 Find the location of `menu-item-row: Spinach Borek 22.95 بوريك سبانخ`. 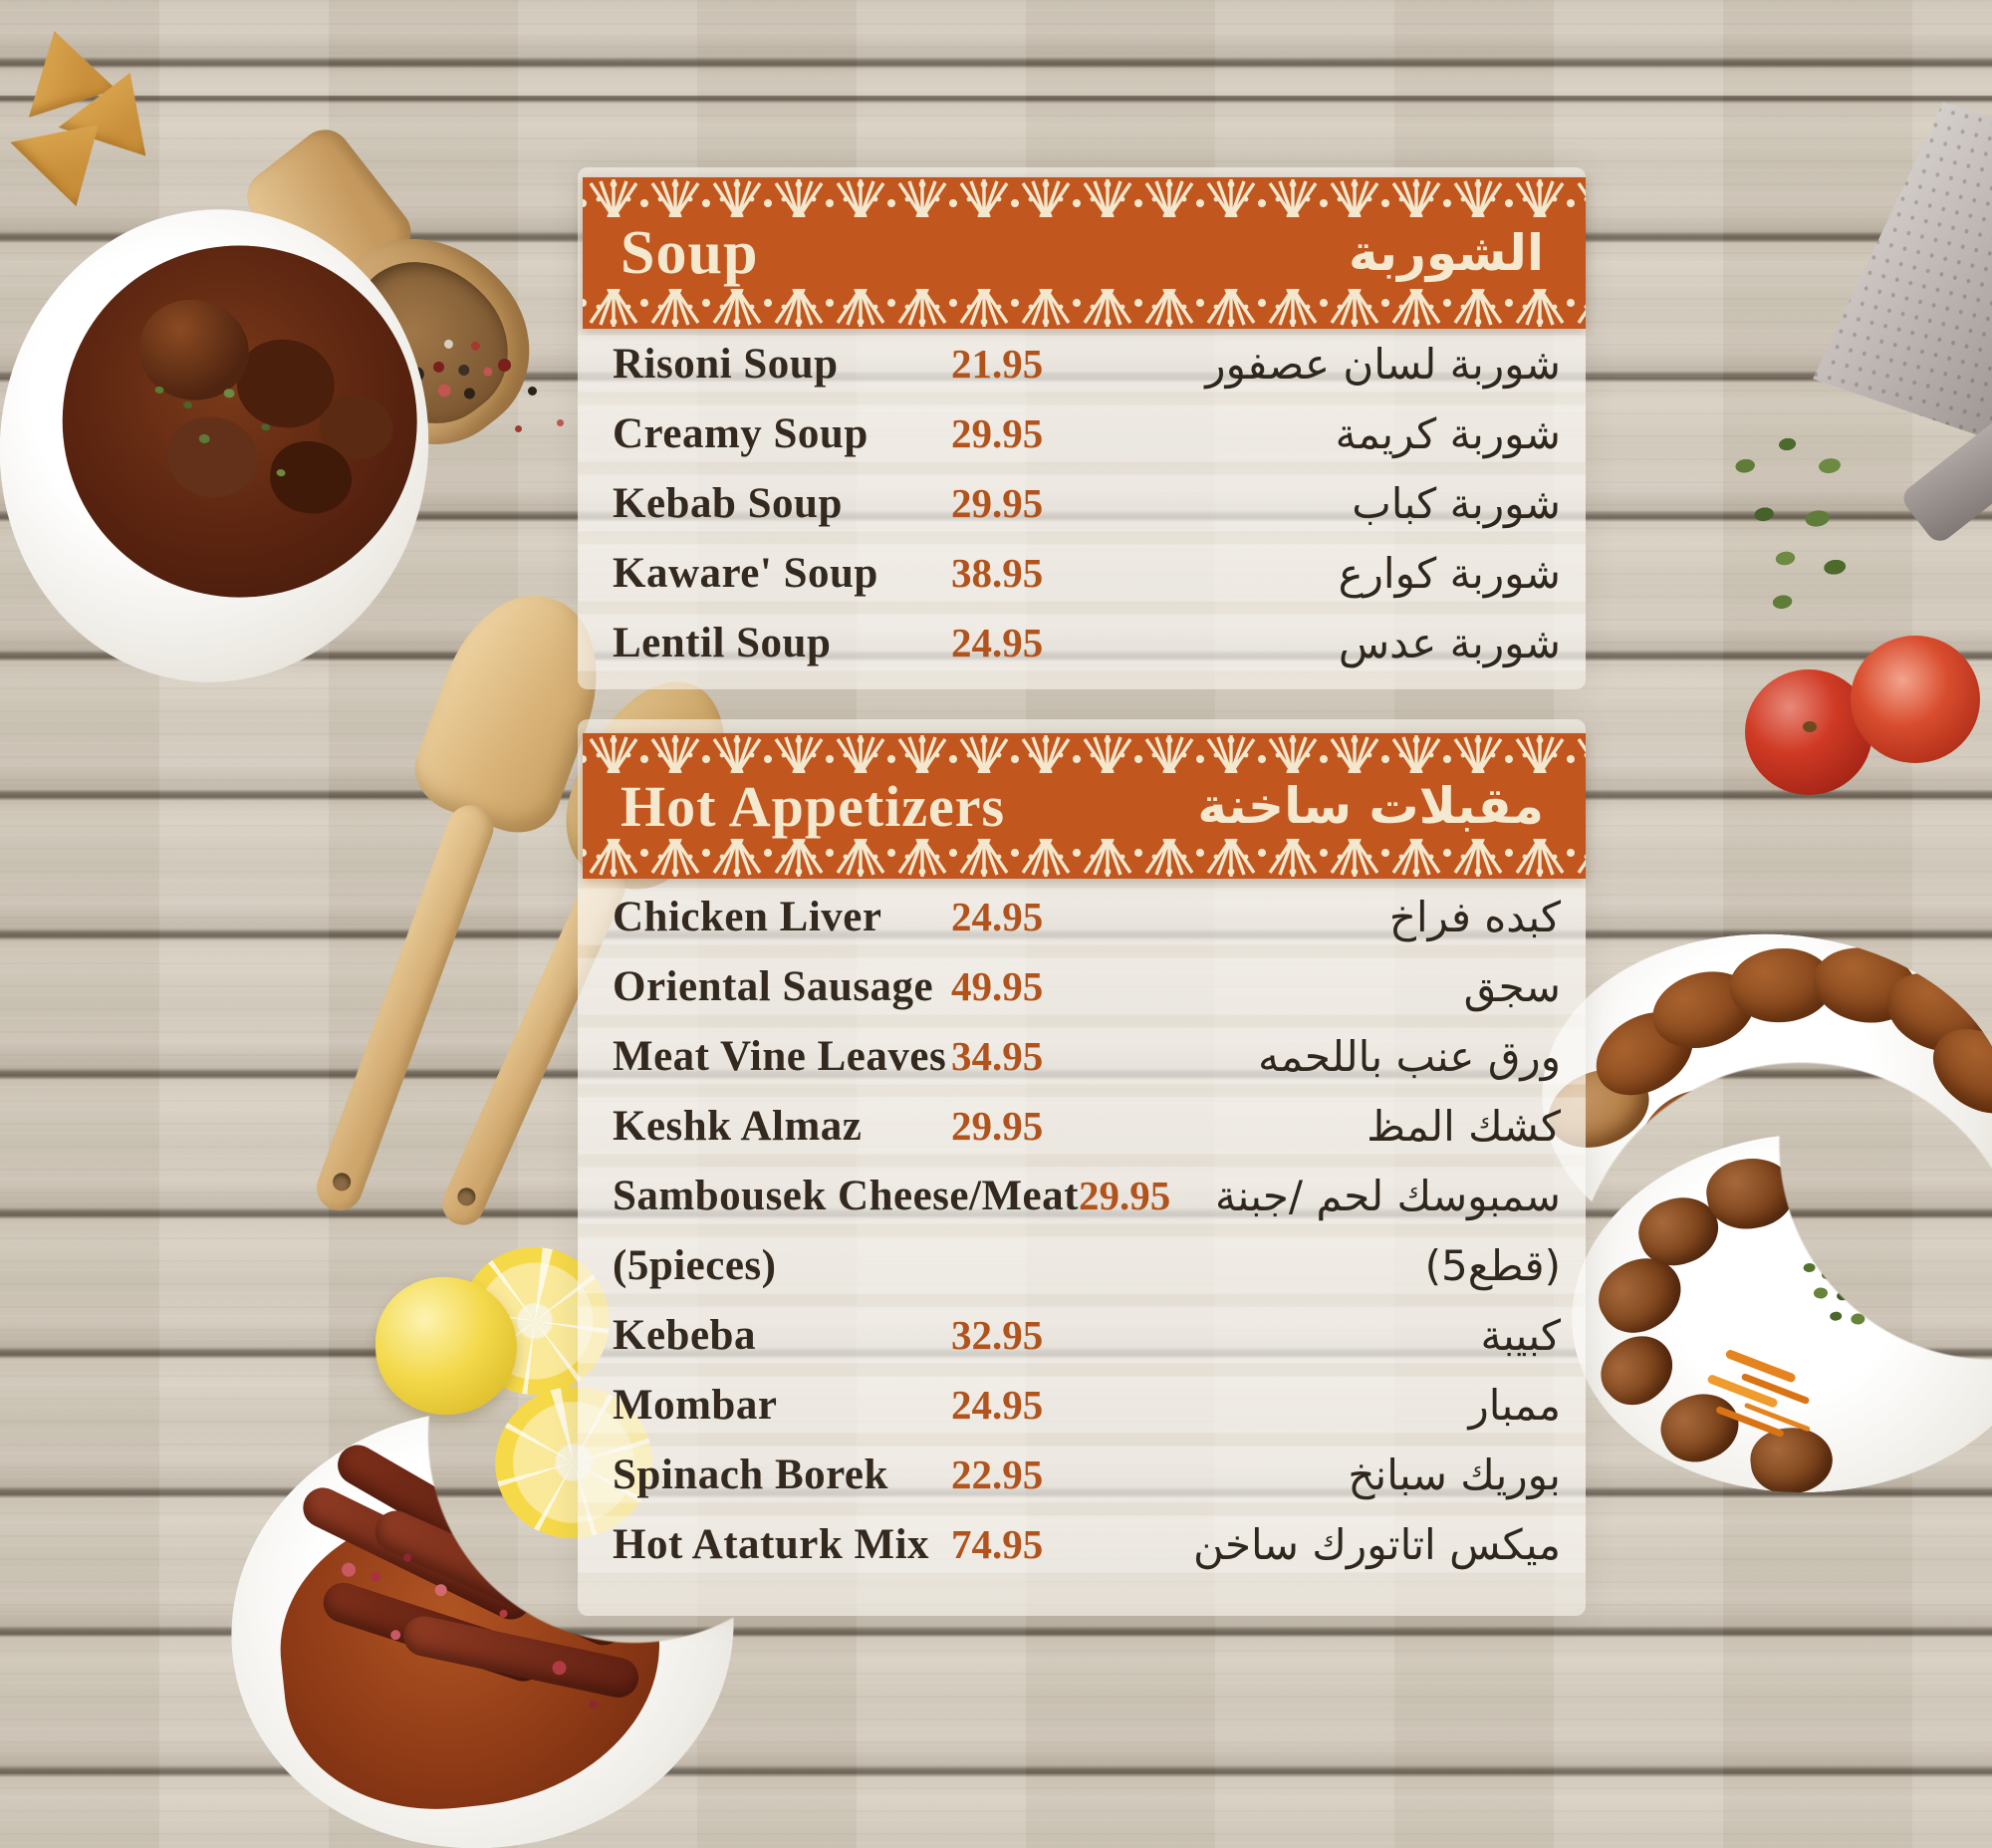

menu-item-row: Spinach Borek 22.95 بوريك سبانخ is located at coordinates (1082, 1475).